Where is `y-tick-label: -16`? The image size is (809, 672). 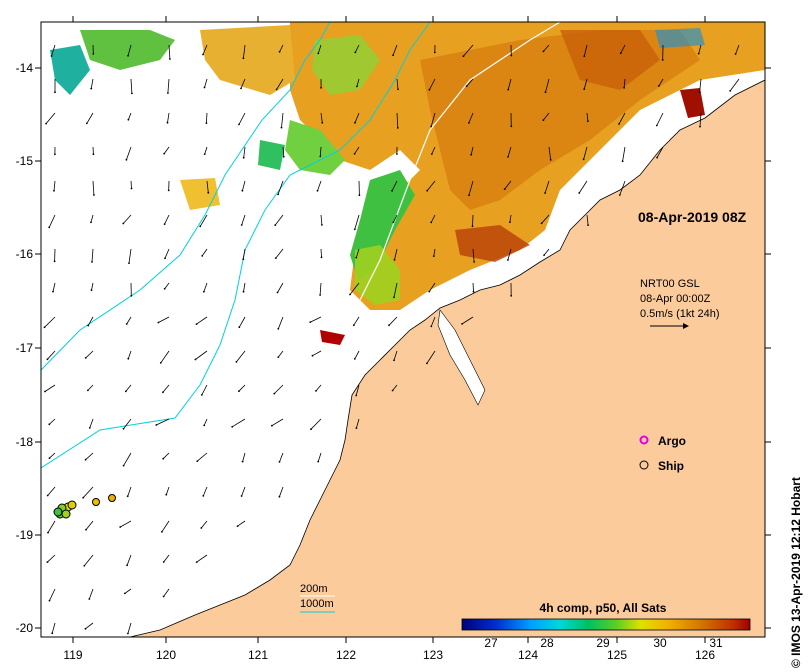 y-tick-label: -16 is located at coordinates (28, 254).